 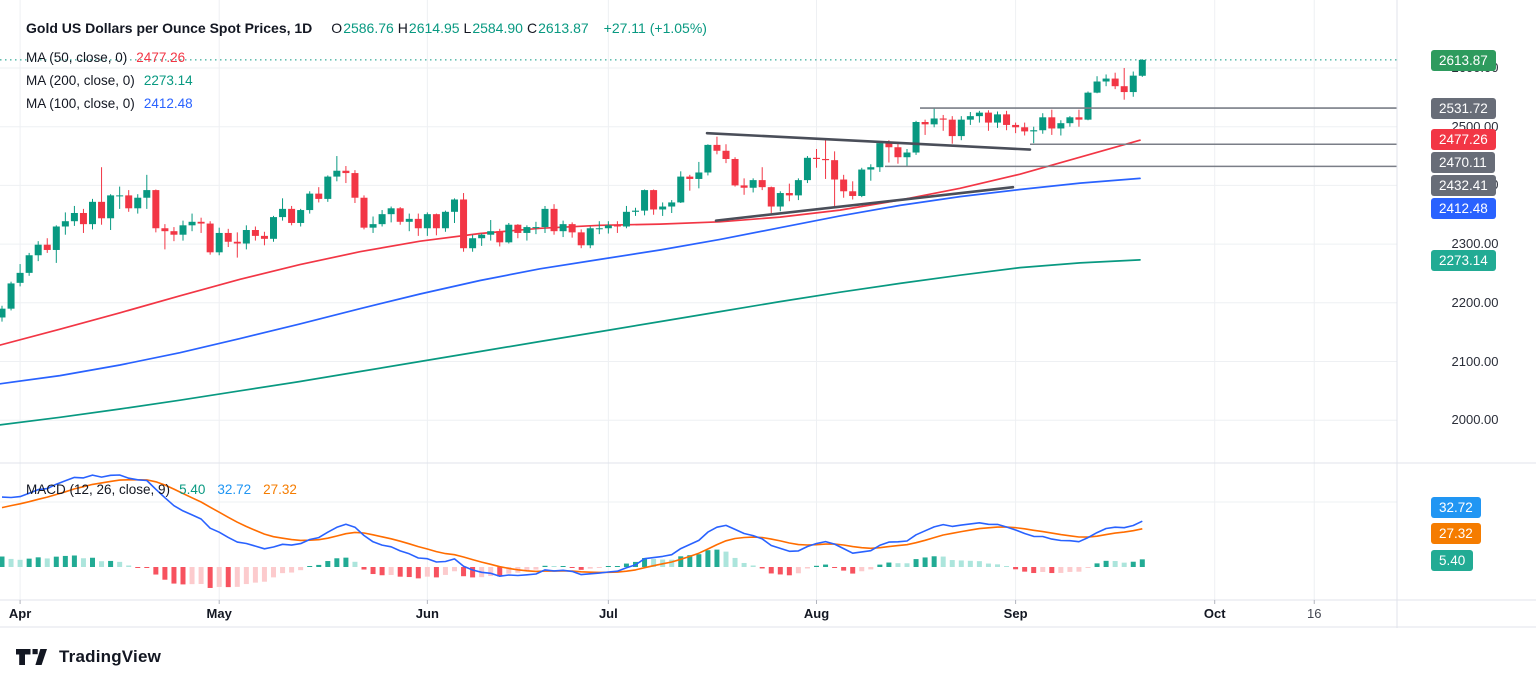 I want to click on price-badge-ma100-price: 2412.48, so click(x=1463, y=208).